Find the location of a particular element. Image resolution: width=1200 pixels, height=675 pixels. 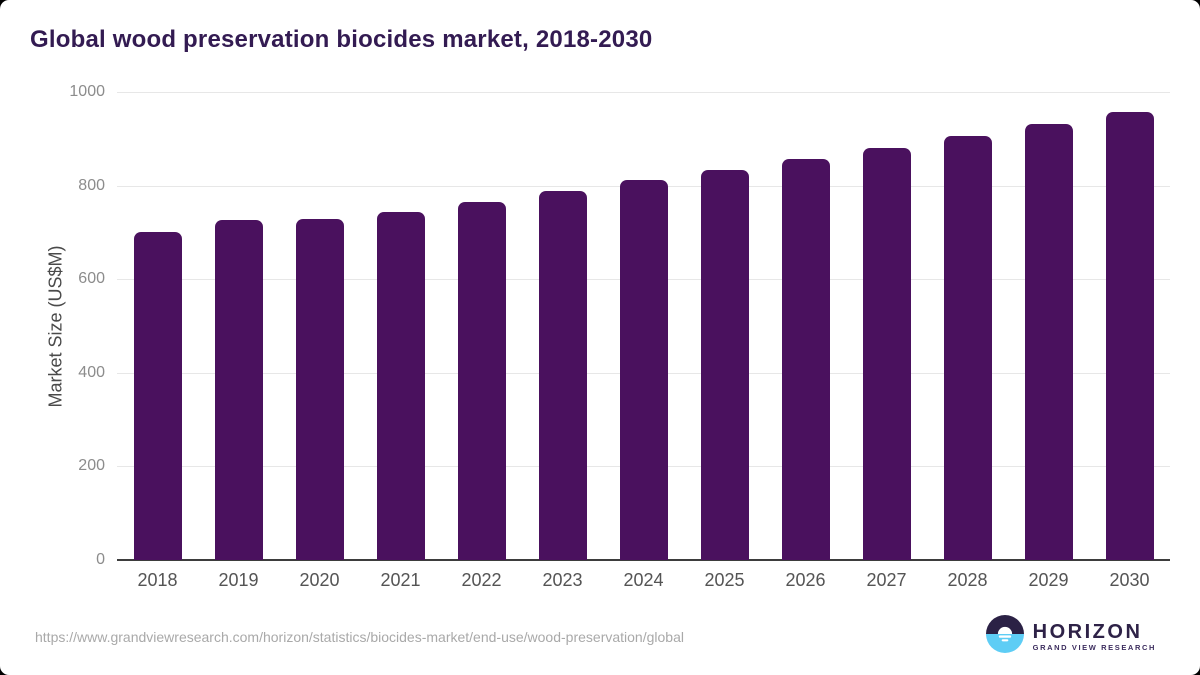

brand-name: HORIZON is located at coordinates (1087, 631).